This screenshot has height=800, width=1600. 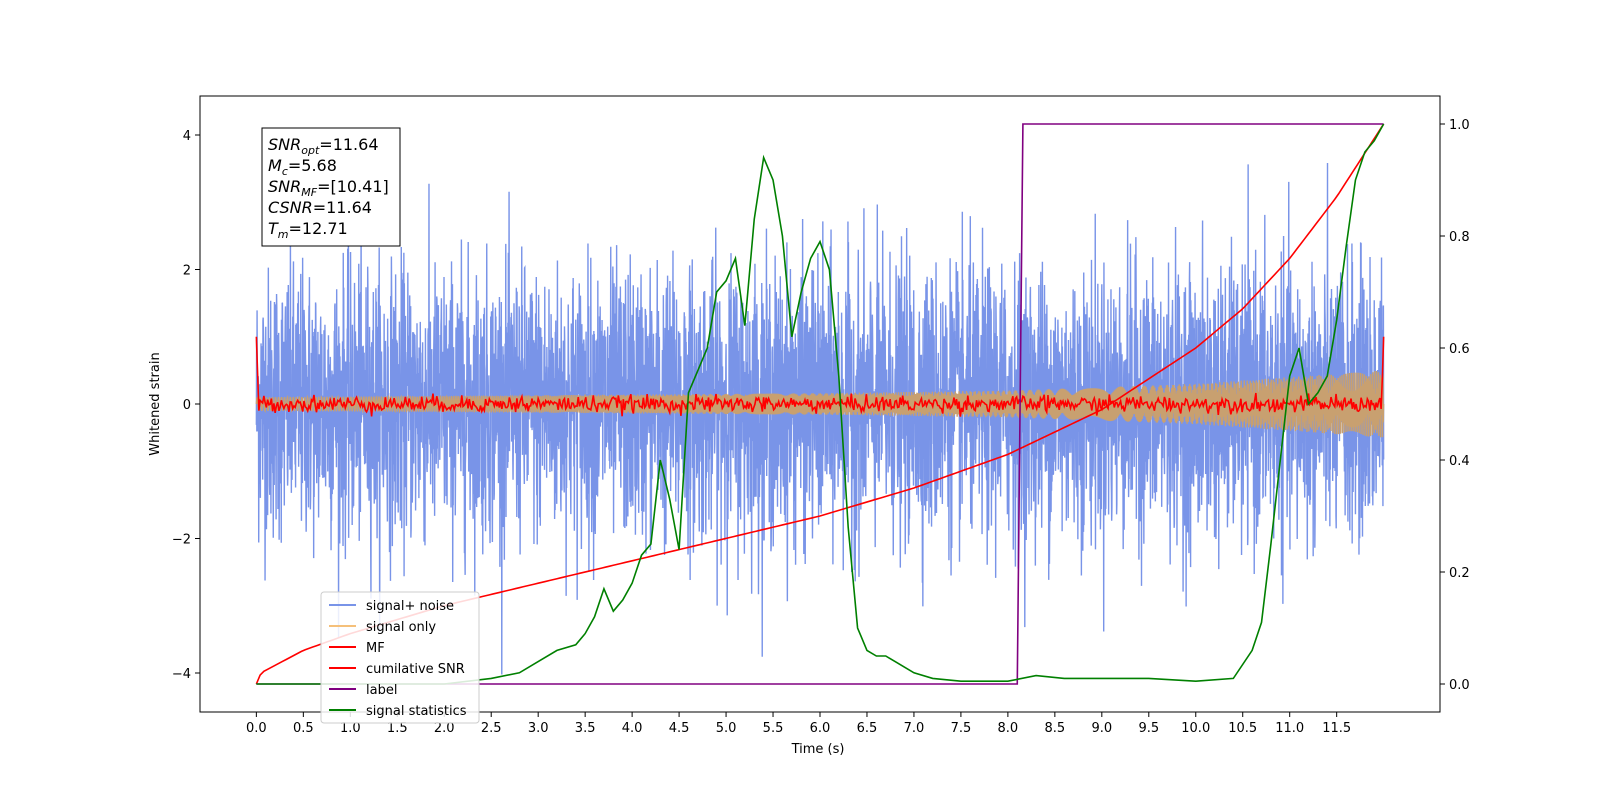 I want to click on legend-label: signal+ noise, so click(x=410, y=606).